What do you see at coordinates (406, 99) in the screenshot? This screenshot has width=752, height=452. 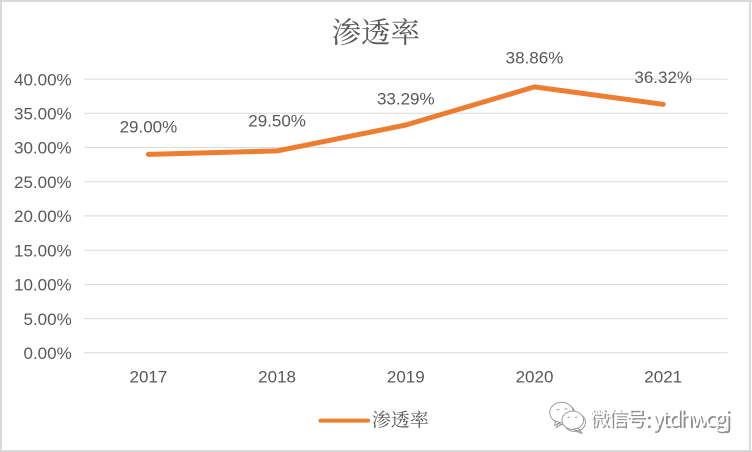 I see `svg-text: 33.29%` at bounding box center [406, 99].